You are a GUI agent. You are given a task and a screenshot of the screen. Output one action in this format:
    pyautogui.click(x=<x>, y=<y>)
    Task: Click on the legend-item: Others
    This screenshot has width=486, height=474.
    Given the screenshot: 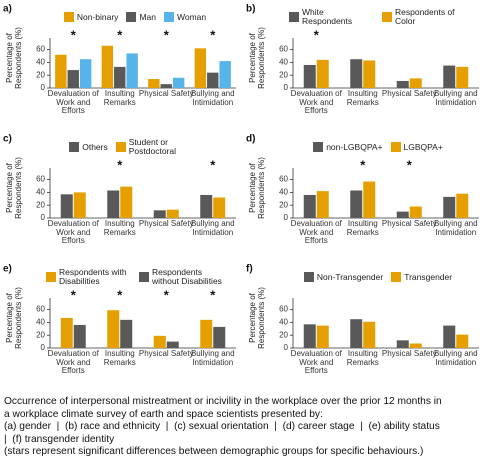 What is the action you would take?
    pyautogui.click(x=88, y=147)
    